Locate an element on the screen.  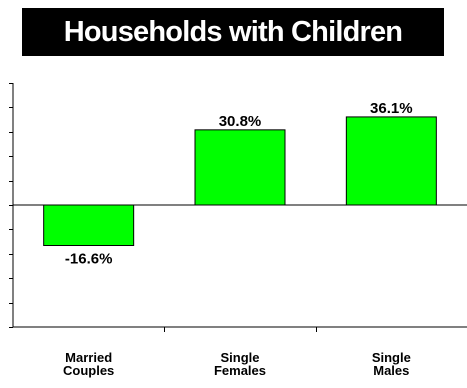
chart-title: Households with Children is located at coordinates (233, 31).